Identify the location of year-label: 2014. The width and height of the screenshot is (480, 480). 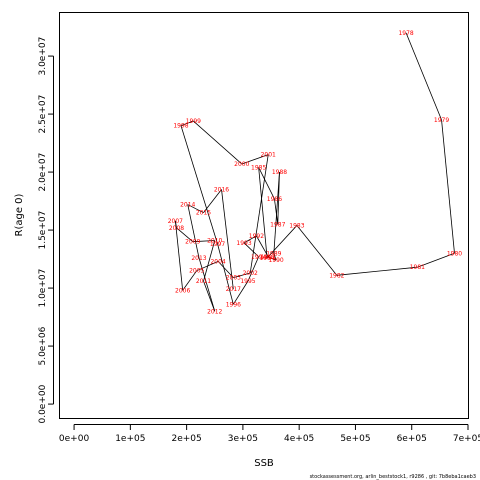
(187, 205).